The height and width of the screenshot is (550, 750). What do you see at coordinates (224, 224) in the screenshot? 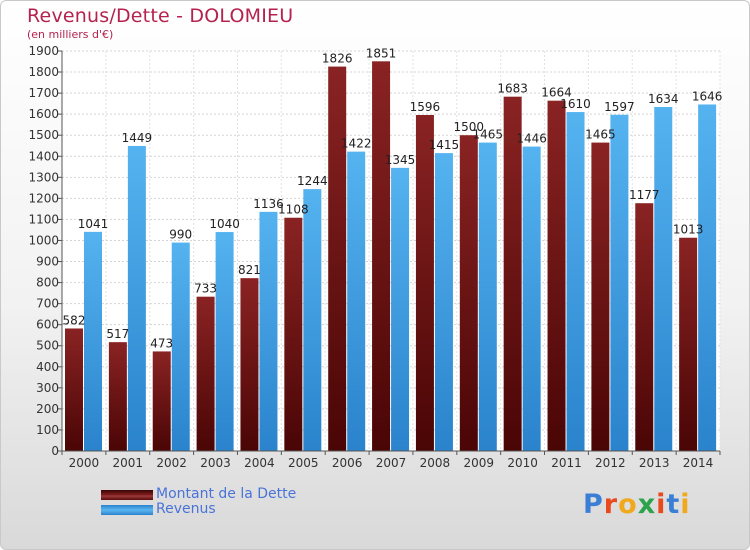
I see `revenue-value-label: 1040` at bounding box center [224, 224].